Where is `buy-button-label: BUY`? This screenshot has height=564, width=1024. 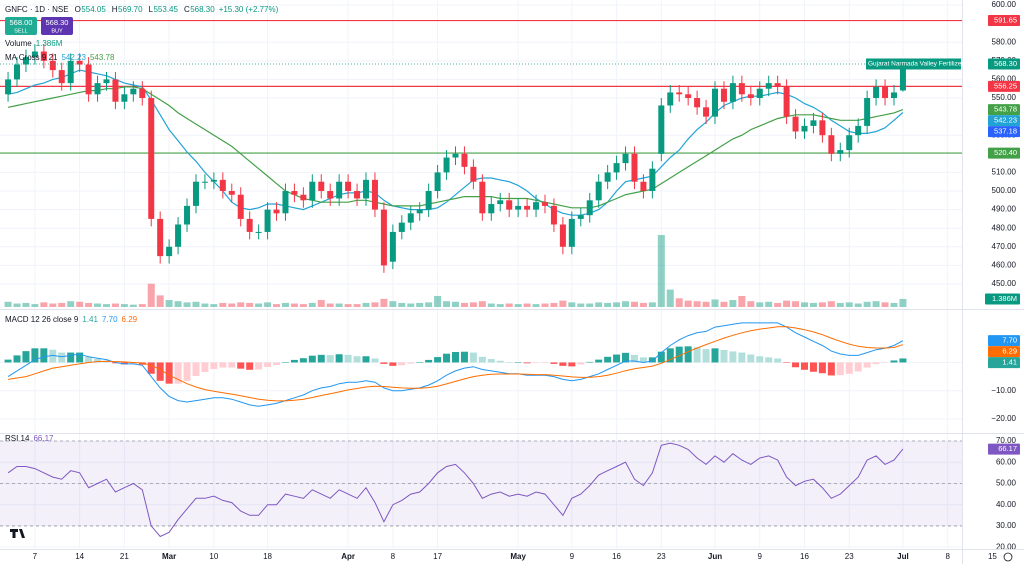
buy-button-label: BUY is located at coordinates (57, 31).